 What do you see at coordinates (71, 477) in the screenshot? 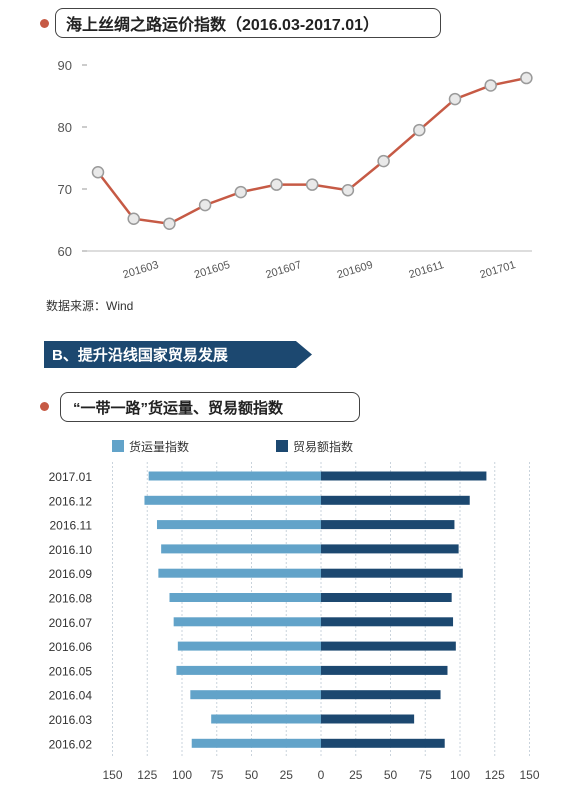
I see `category-label: 2017.01` at bounding box center [71, 477].